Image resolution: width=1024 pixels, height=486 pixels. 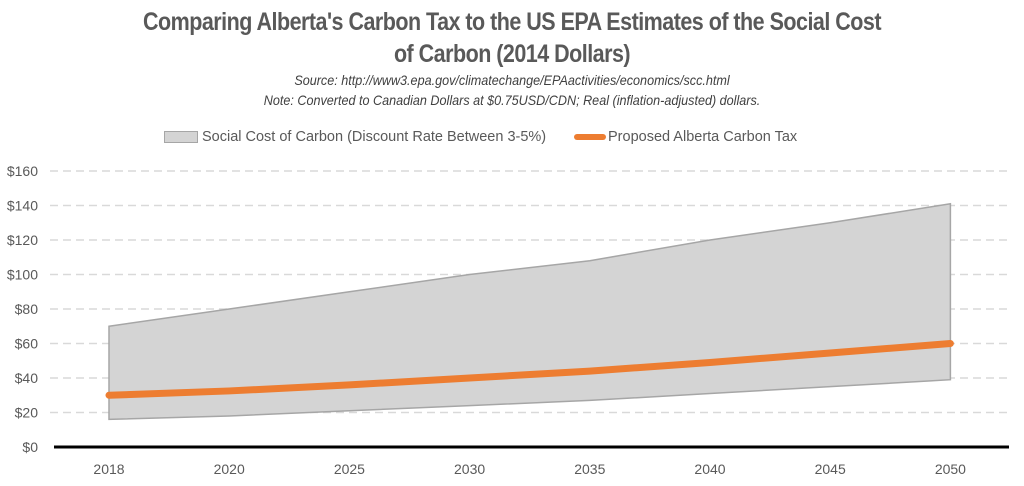 What do you see at coordinates (22, 275) in the screenshot?
I see `y-tick-label: $100` at bounding box center [22, 275].